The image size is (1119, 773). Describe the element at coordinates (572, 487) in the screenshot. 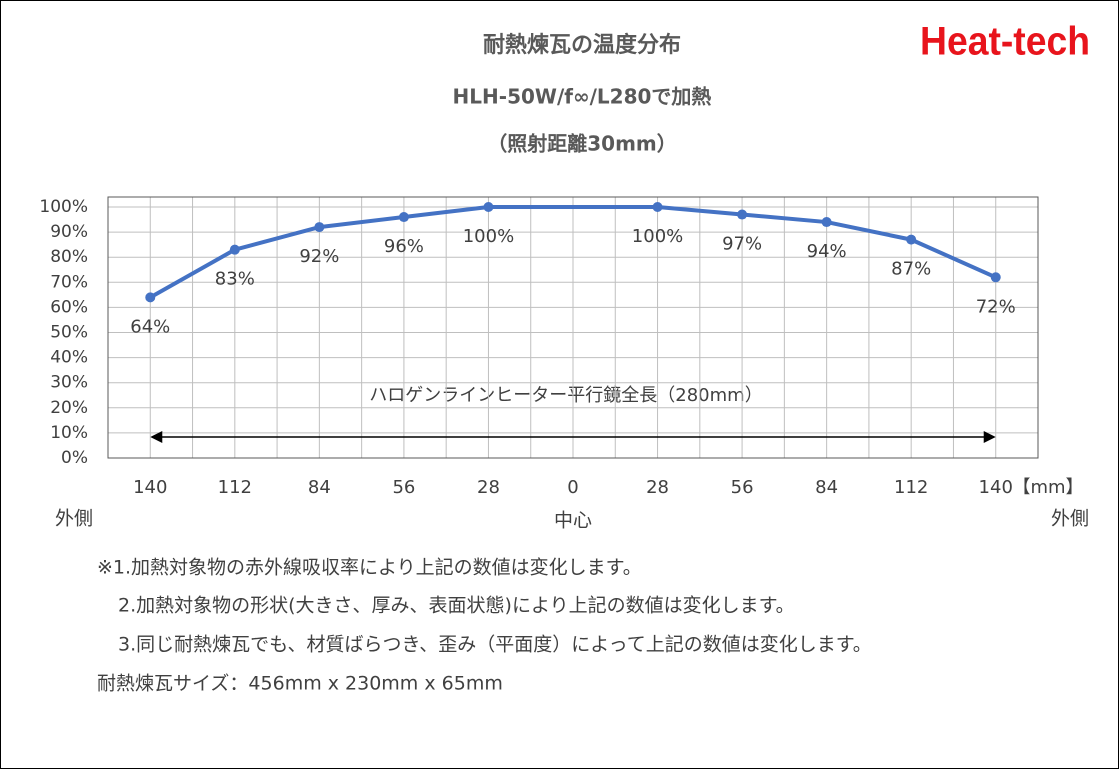

I see `x-tick-label: 0` at that location.